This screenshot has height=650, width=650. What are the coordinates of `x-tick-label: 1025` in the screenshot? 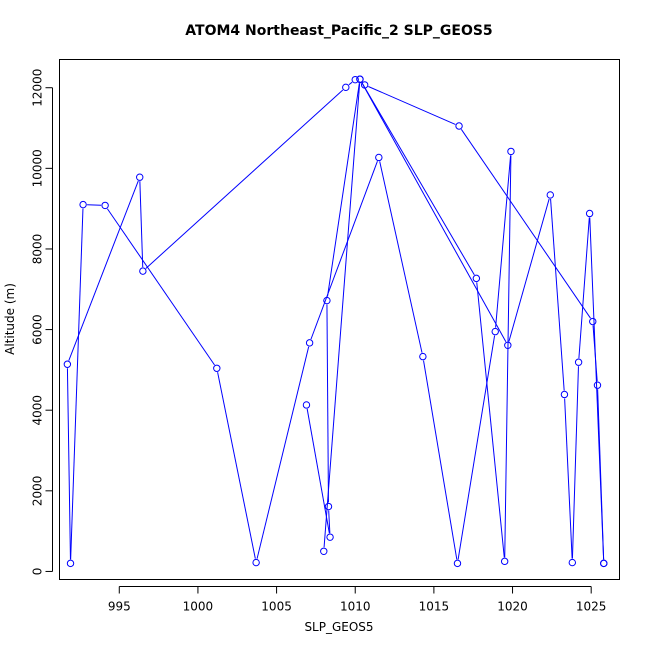 It's located at (591, 607).